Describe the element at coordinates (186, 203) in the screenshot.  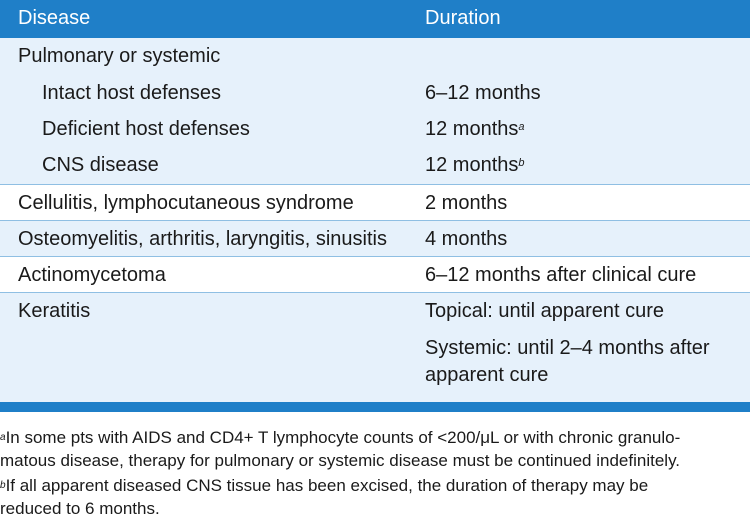
I see `disease-cellulitis: Cellulitis, lymphocutaneous syndrome` at that location.